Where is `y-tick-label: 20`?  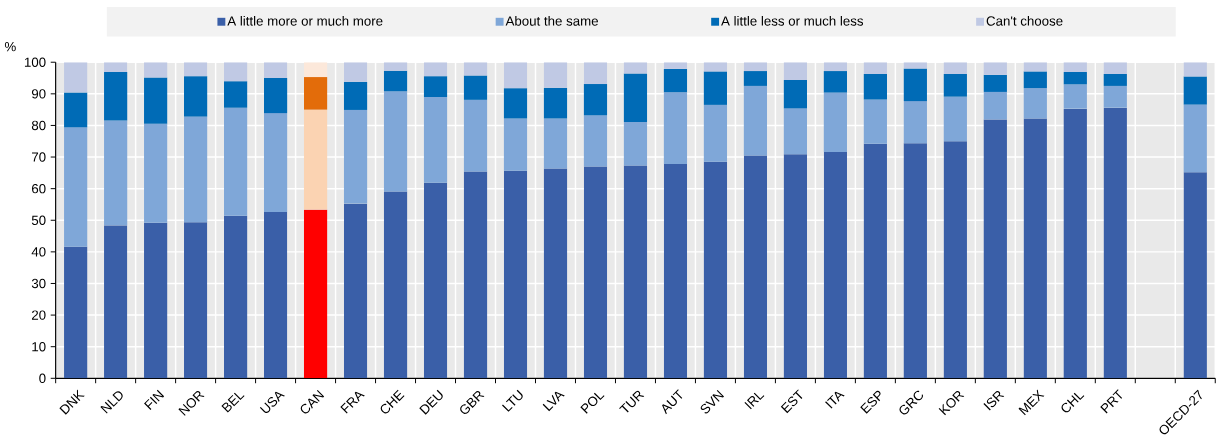 y-tick-label: 20 is located at coordinates (38, 315).